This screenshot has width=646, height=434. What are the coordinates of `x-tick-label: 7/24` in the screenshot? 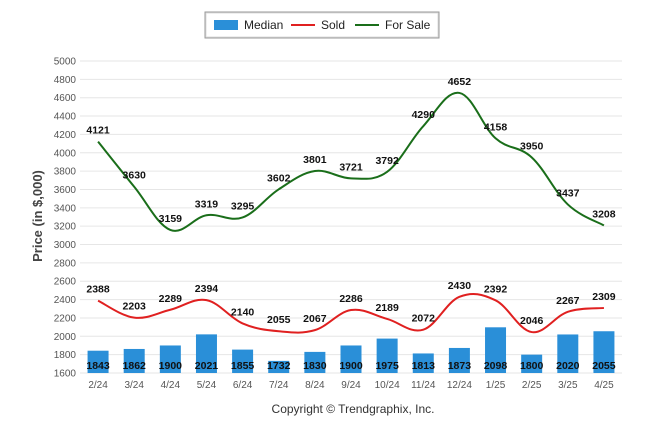 It's located at (279, 385).